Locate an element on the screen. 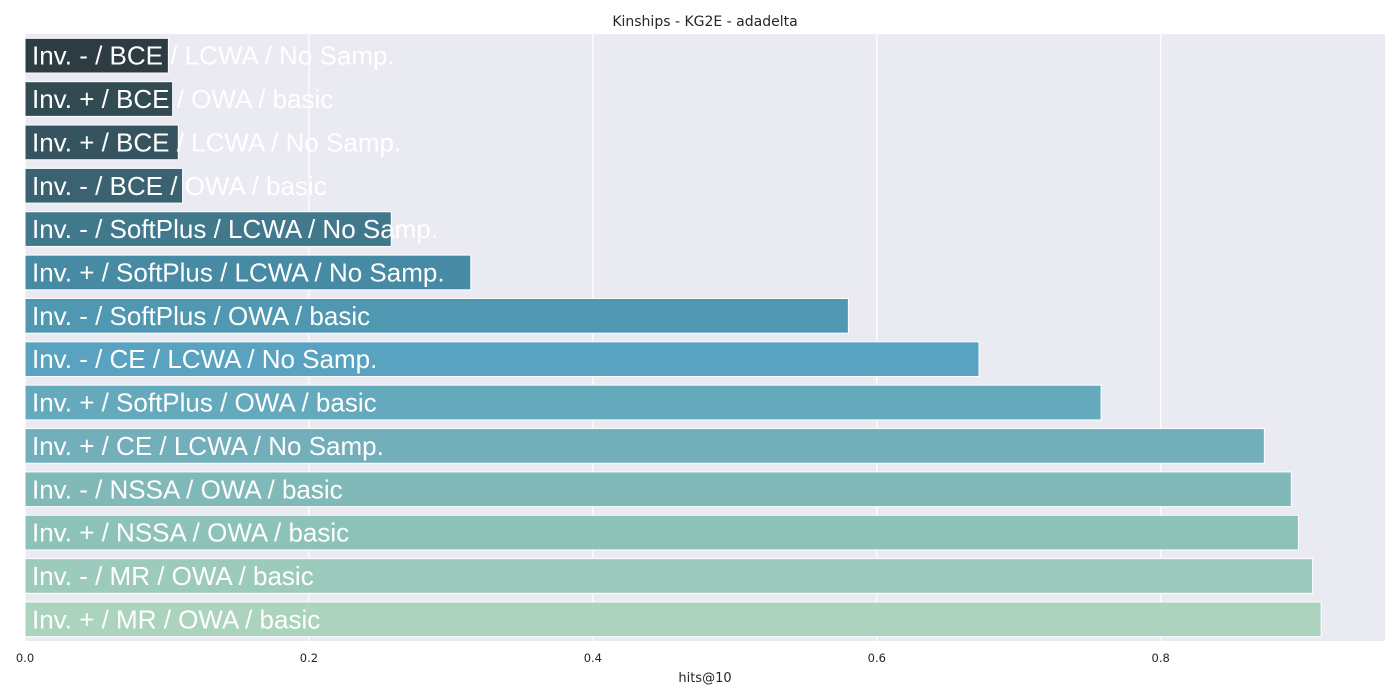 Image resolution: width=1400 pixels, height=700 pixels. x-tick-label-2: 0.4 is located at coordinates (593, 658).